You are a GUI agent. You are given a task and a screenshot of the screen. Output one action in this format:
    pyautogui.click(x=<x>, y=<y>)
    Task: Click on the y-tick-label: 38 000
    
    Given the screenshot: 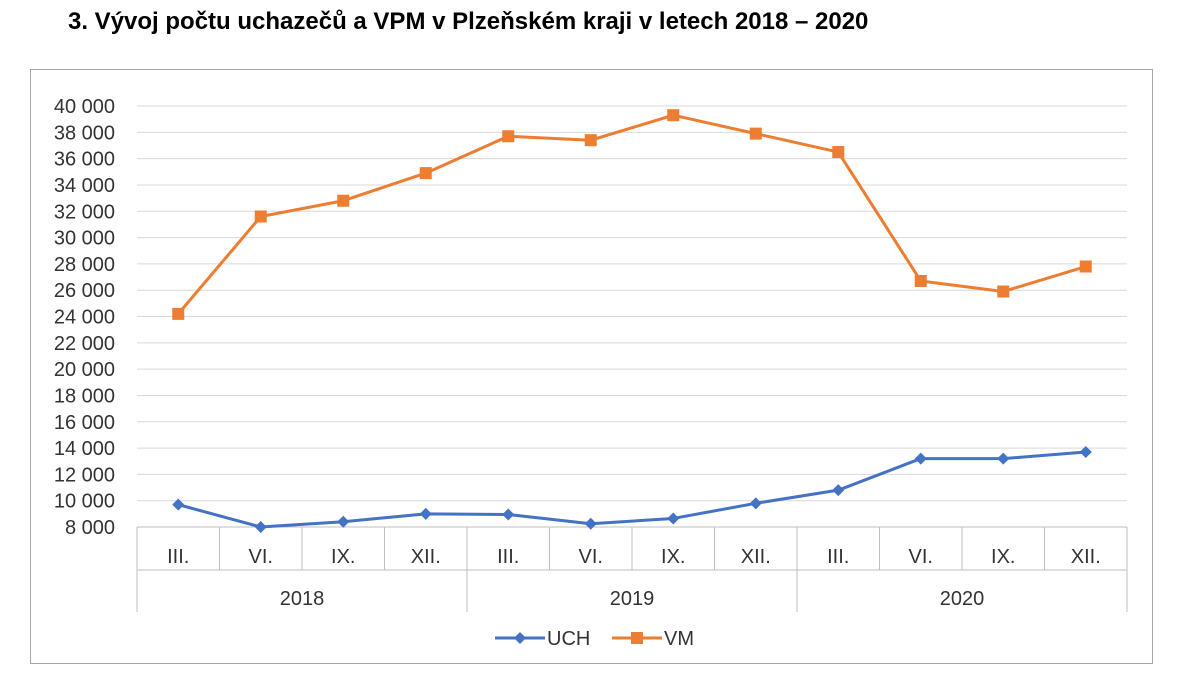 What is the action you would take?
    pyautogui.click(x=84, y=133)
    